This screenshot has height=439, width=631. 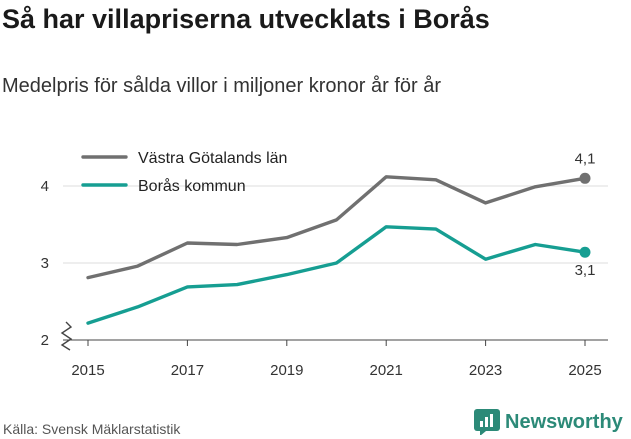 What do you see at coordinates (246, 19) in the screenshot?
I see `chart-title: Så har villapriserna utvecklats i Borås` at bounding box center [246, 19].